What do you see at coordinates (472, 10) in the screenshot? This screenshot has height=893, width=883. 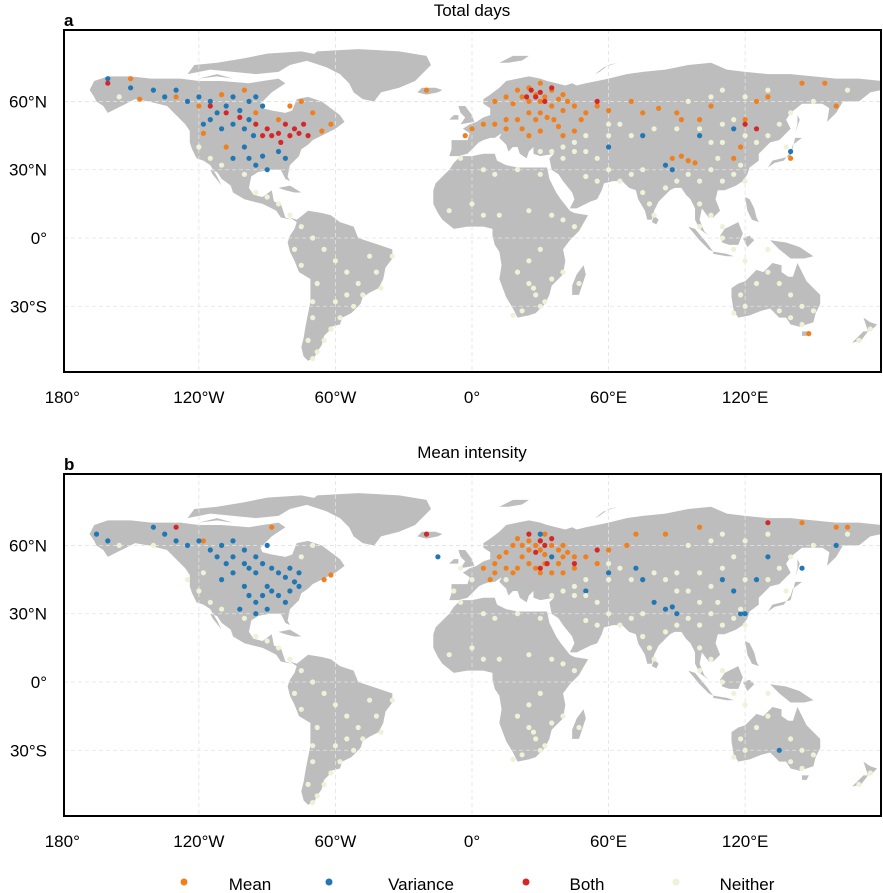 I see `panel-a-title: Total days` at bounding box center [472, 10].